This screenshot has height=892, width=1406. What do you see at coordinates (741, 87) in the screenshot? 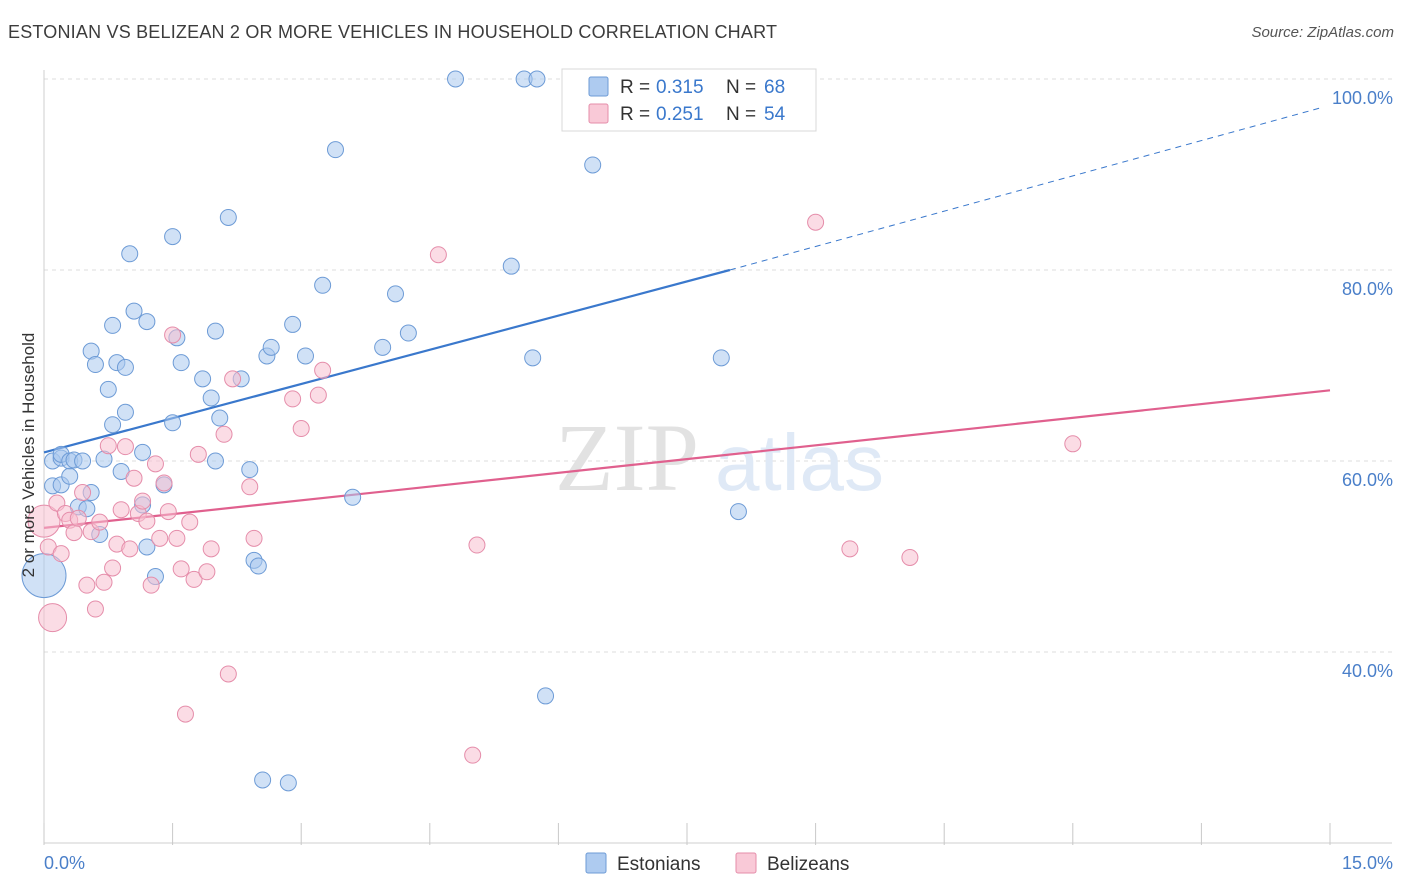
I see `legend-n-label-1: N =` at bounding box center [741, 87].